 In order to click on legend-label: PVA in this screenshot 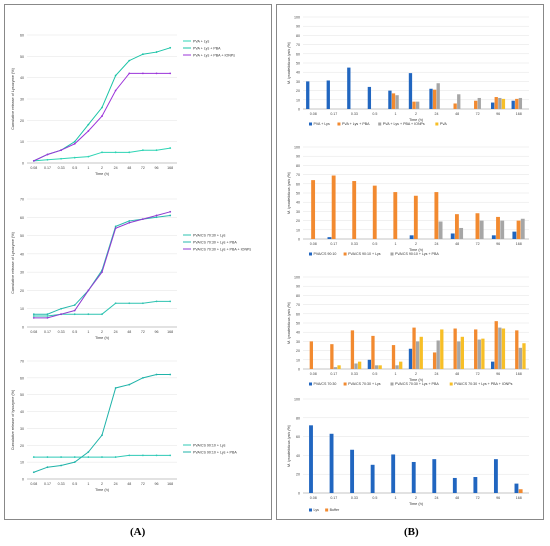, I will do `click(444, 124)`.